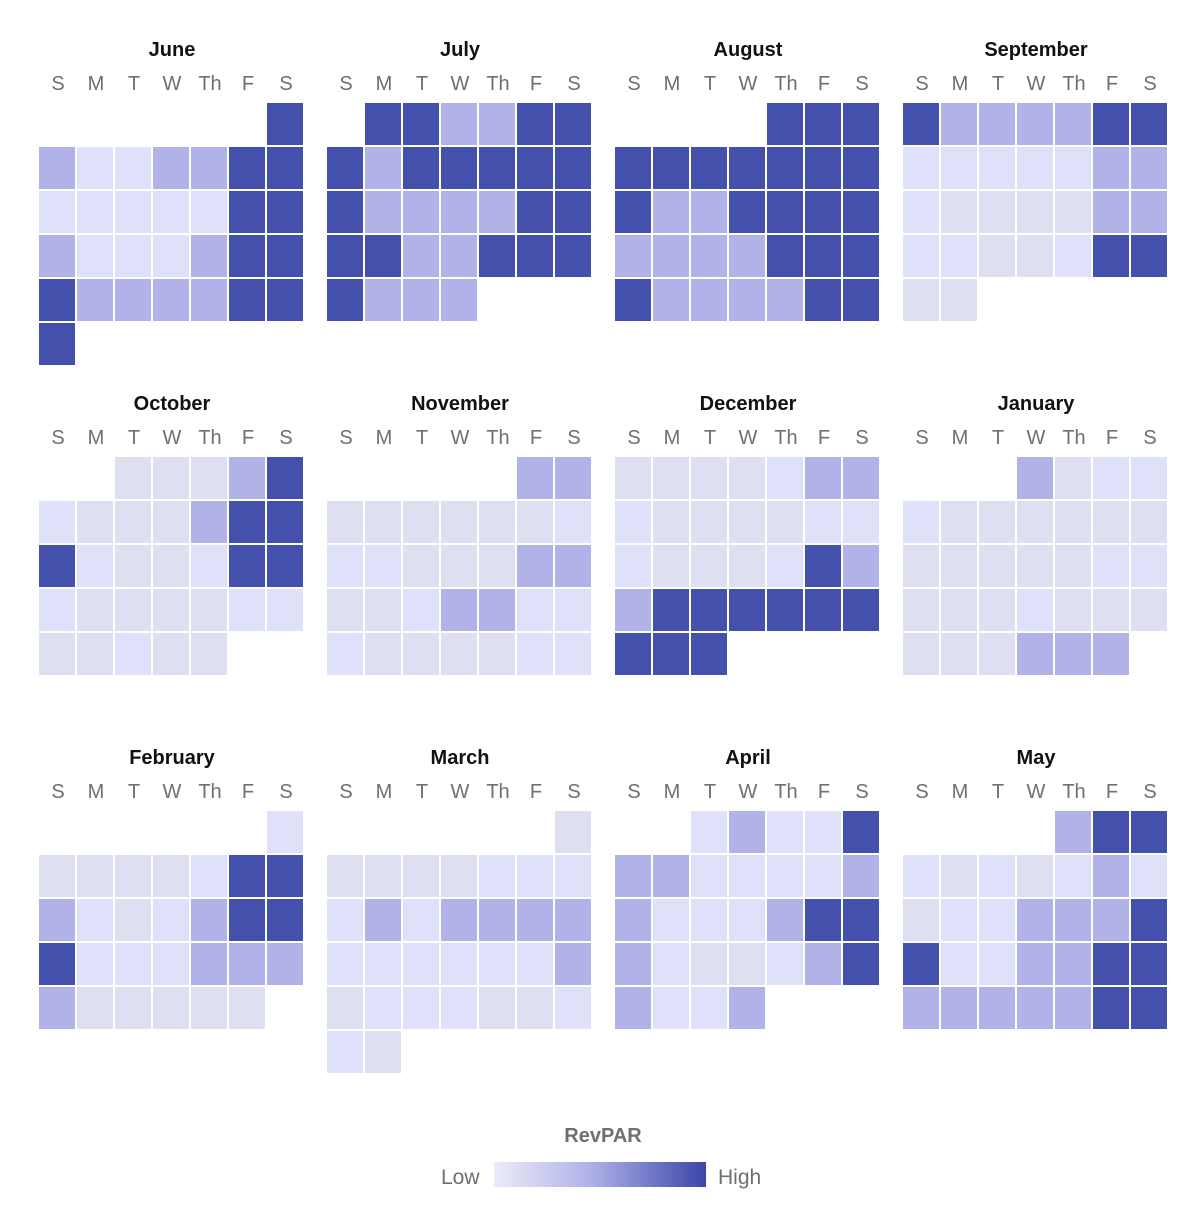  I want to click on month-title: February, so click(172, 758).